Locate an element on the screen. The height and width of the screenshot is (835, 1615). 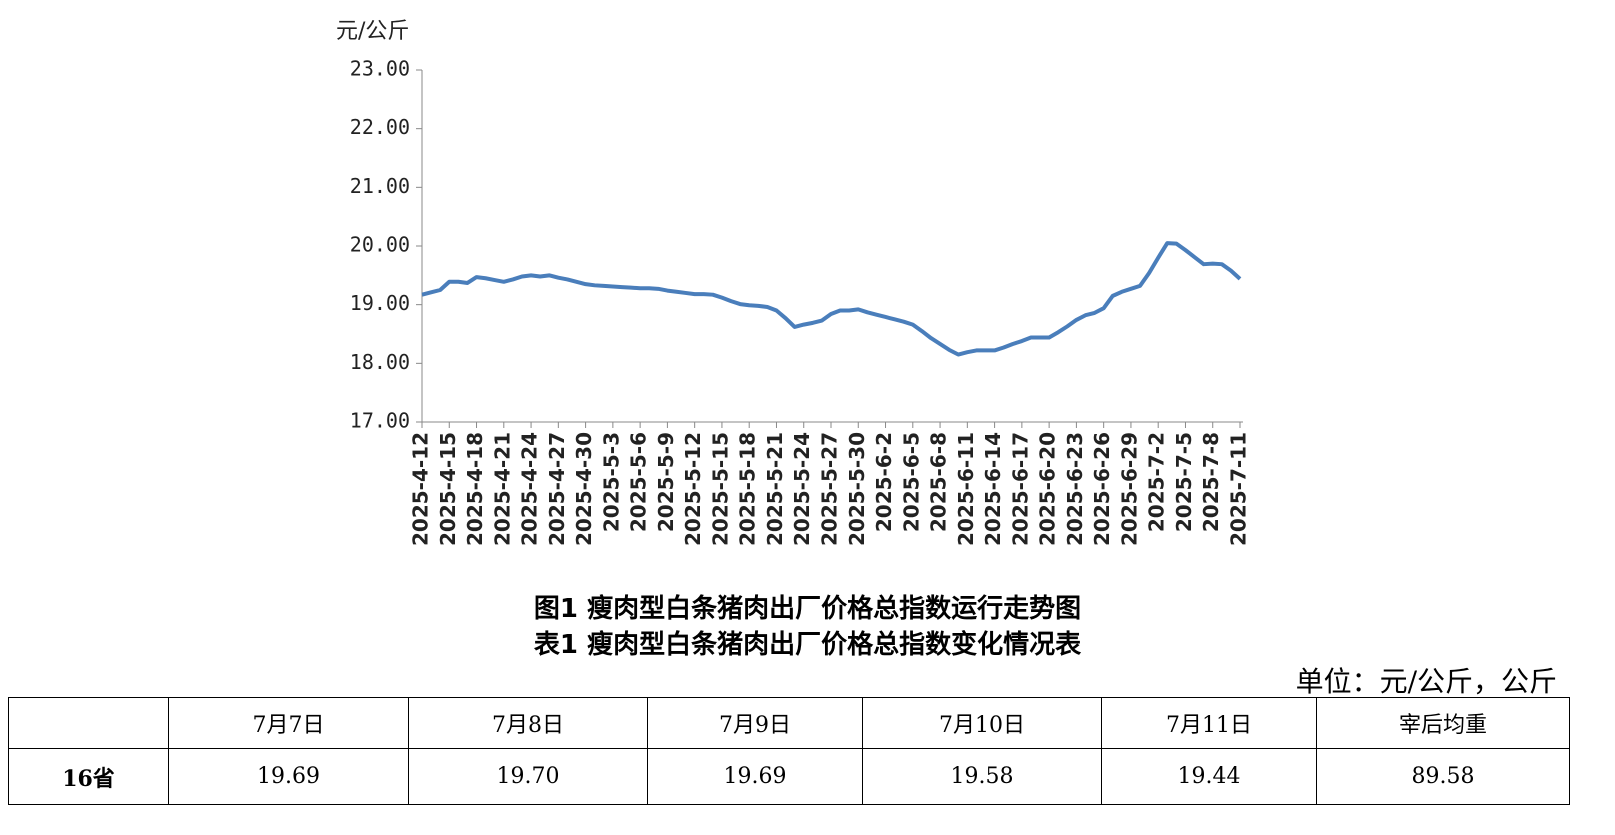
table-caption: 表1 瘦肉型白条猪肉出厂价格总指数变化情况表 is located at coordinates (807, 645).